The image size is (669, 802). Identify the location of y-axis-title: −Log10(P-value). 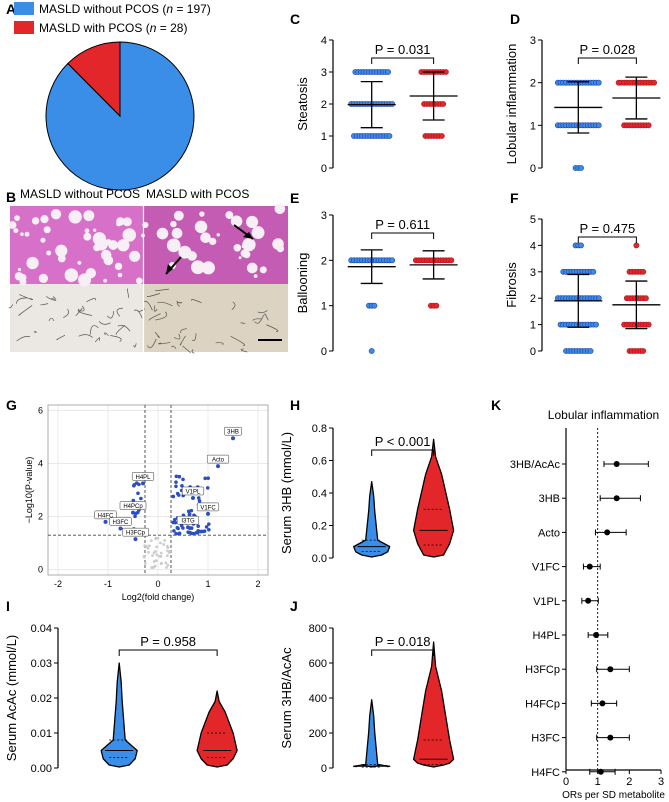
(29, 490).